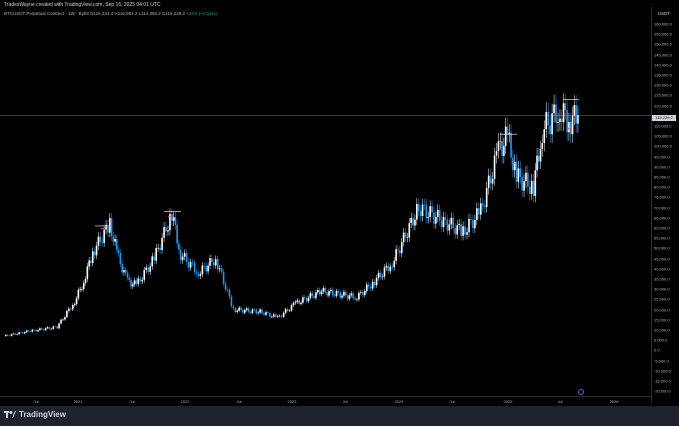 This screenshot has width=679, height=426. Describe the element at coordinates (325, 401) in the screenshot. I see `time-axis` at that location.